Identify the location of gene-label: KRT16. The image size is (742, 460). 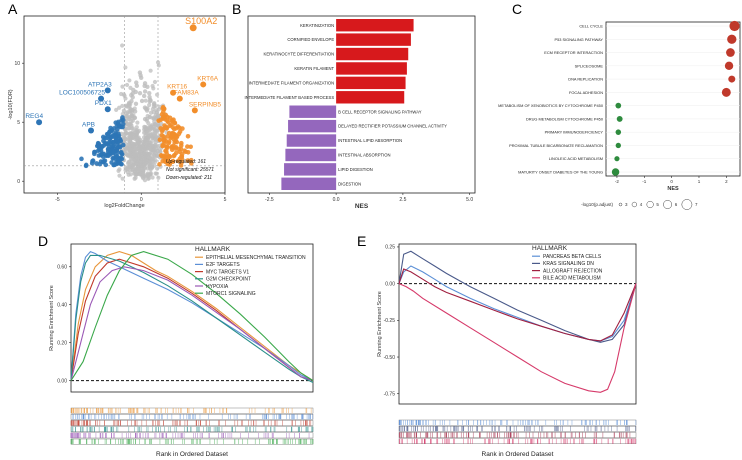
(177, 87).